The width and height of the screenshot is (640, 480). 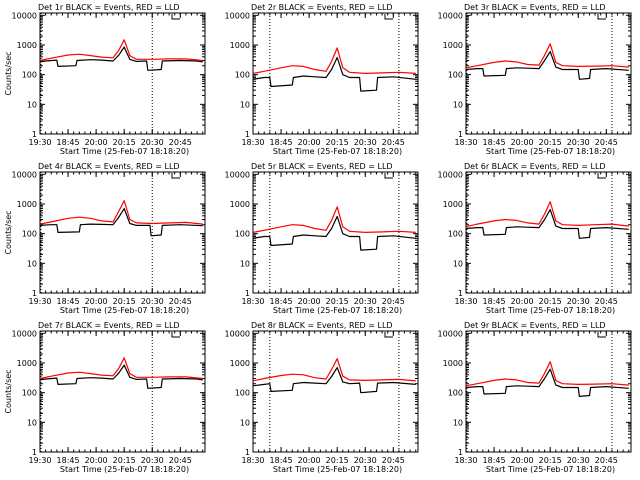 I want to click on chart-title: Det 2r BLACK = Events, RED = LLD, so click(x=322, y=7).